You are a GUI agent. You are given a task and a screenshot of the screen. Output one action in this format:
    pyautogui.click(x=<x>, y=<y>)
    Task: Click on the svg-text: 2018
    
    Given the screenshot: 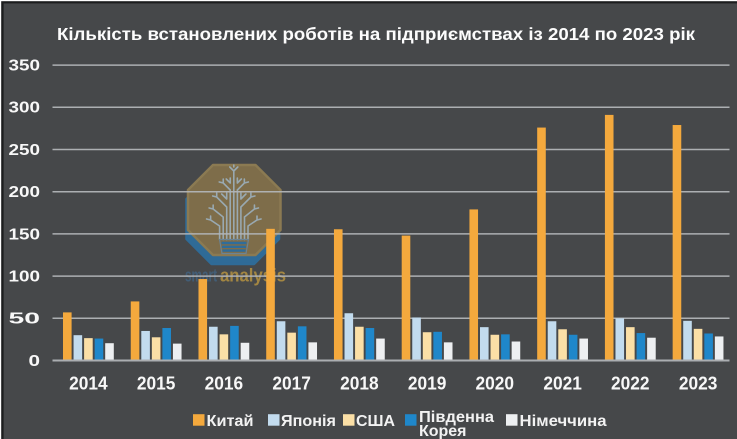 What is the action you would take?
    pyautogui.click(x=359, y=383)
    